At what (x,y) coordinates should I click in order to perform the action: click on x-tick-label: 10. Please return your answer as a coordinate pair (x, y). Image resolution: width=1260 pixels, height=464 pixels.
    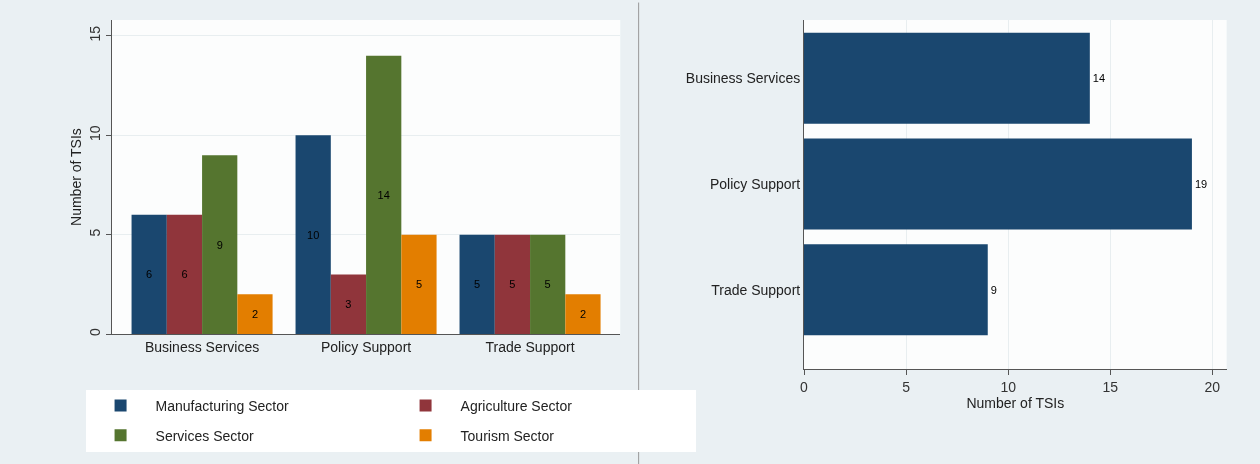
    Looking at the image, I should click on (1008, 386).